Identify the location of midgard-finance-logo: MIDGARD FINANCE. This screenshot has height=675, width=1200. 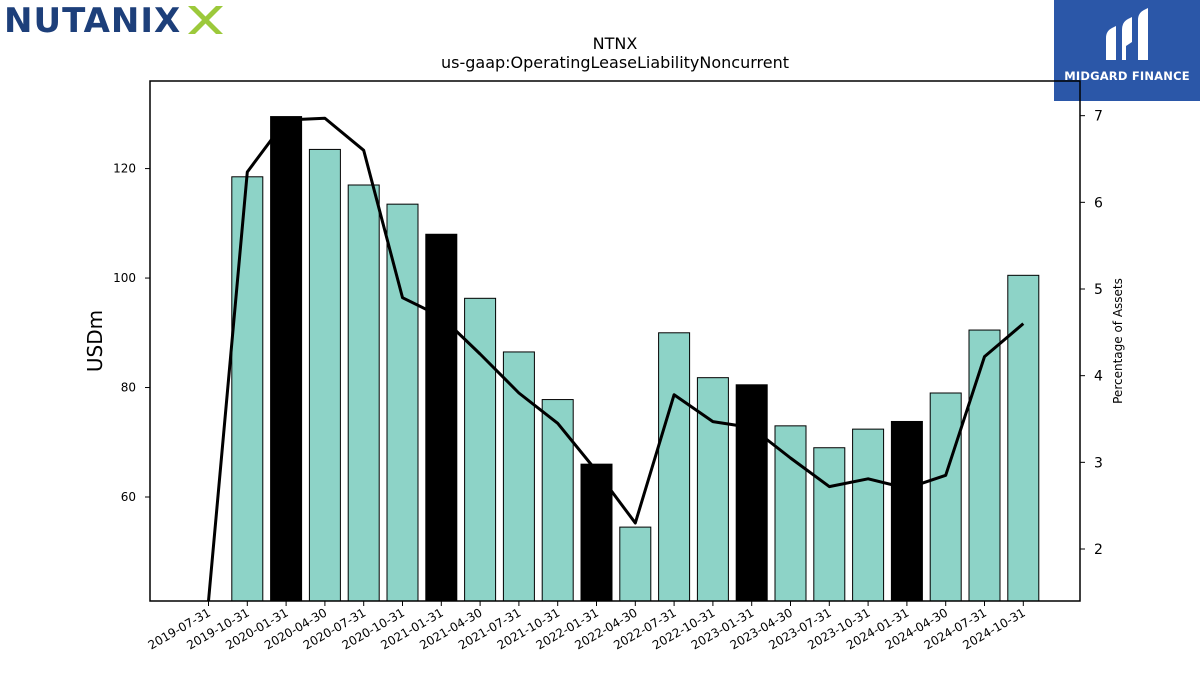
(1127, 50).